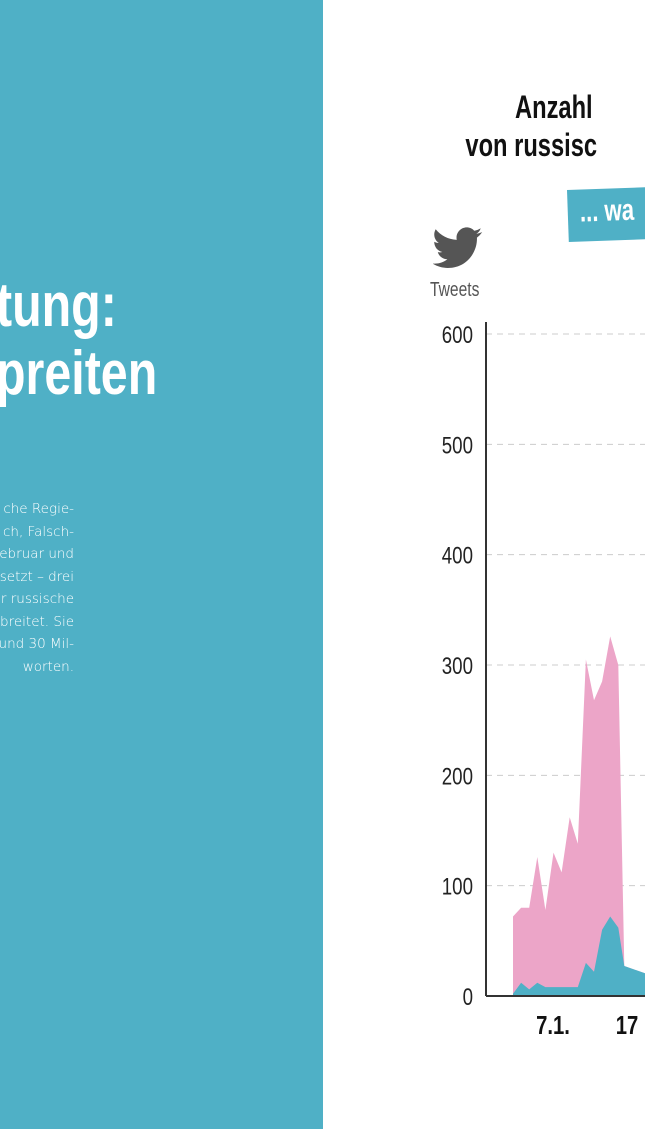 Image resolution: width=645 pixels, height=1129 pixels. What do you see at coordinates (457, 335) in the screenshot?
I see `y-tick-label: 600` at bounding box center [457, 335].